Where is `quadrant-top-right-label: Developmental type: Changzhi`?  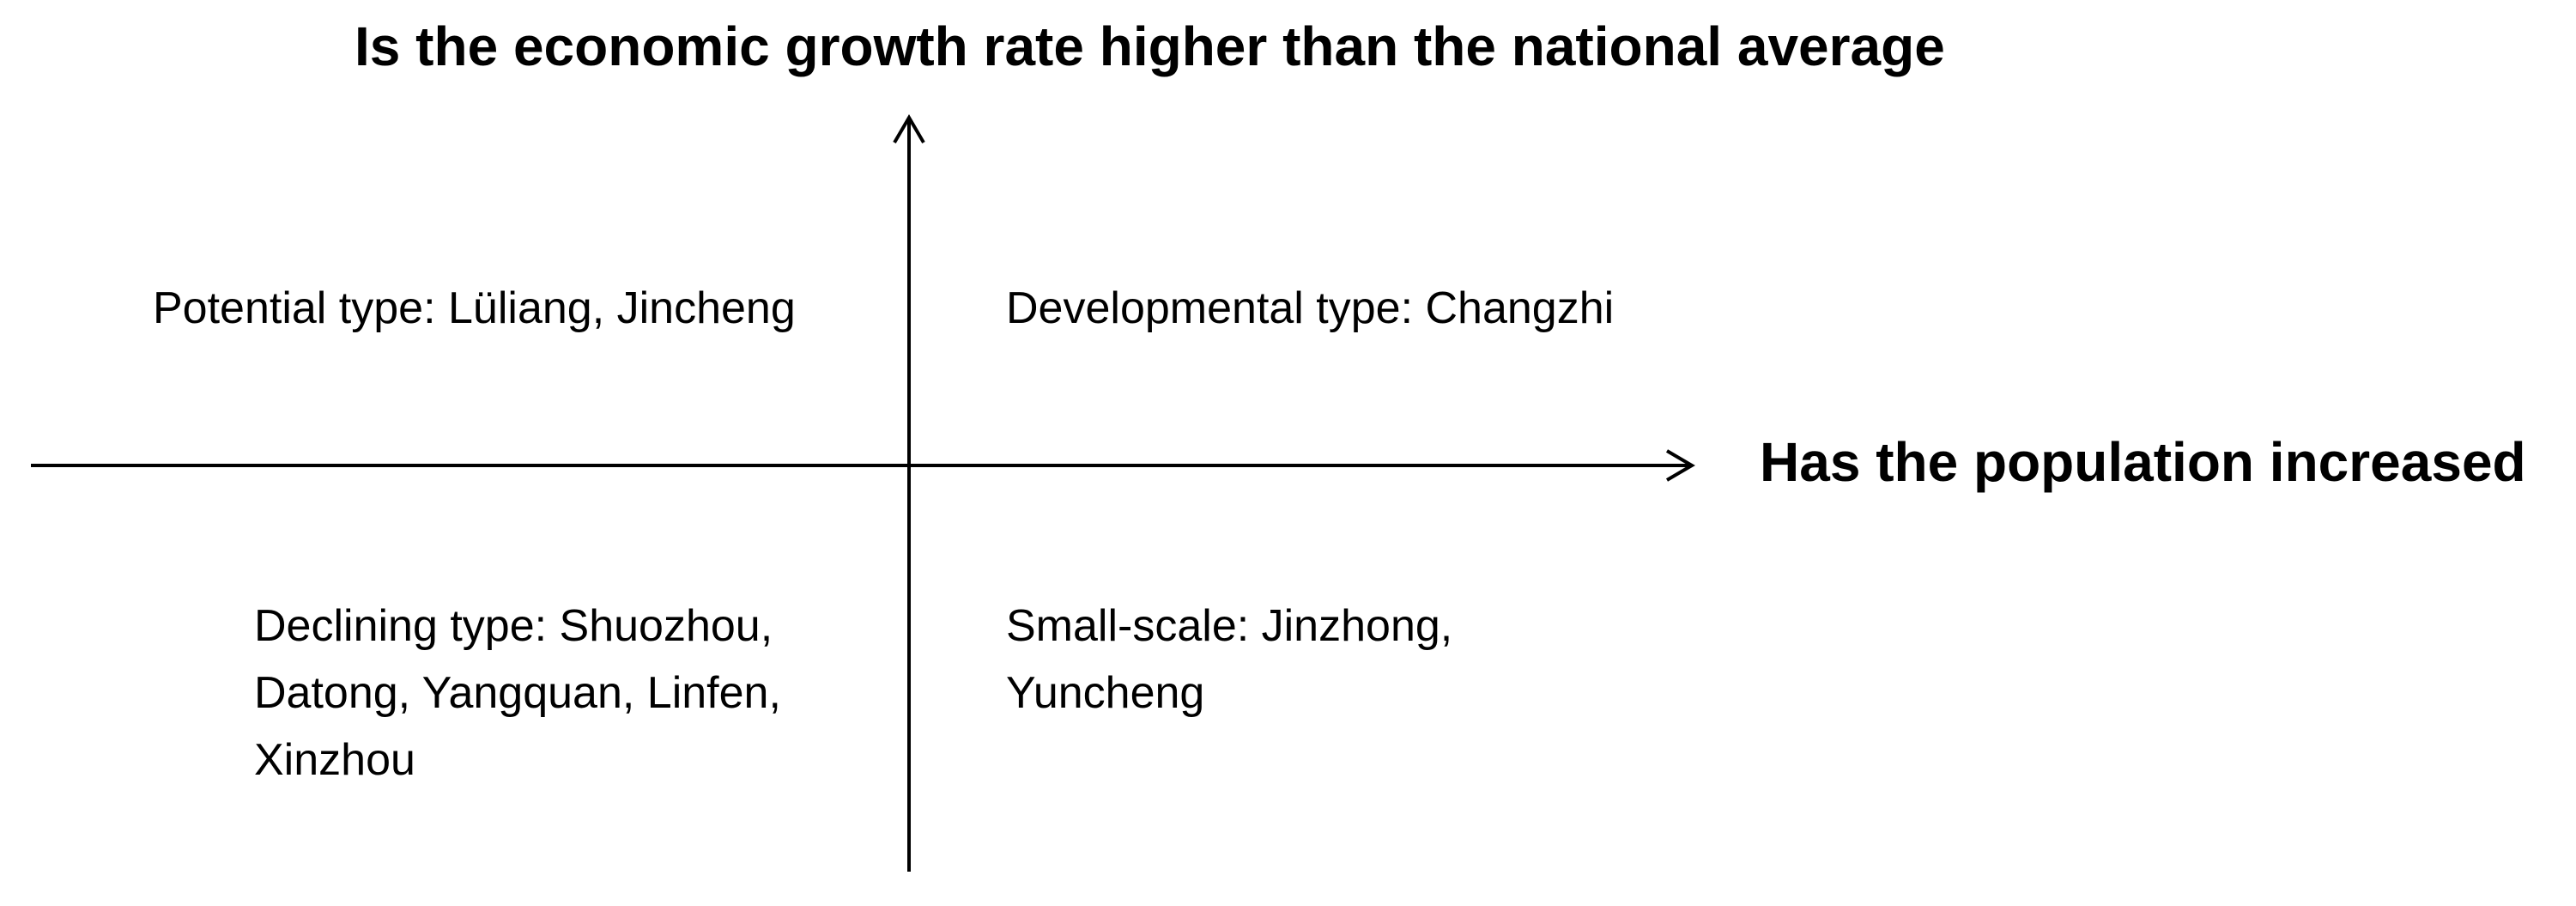 quadrant-top-right-label: Developmental type: Changzhi is located at coordinates (1310, 308).